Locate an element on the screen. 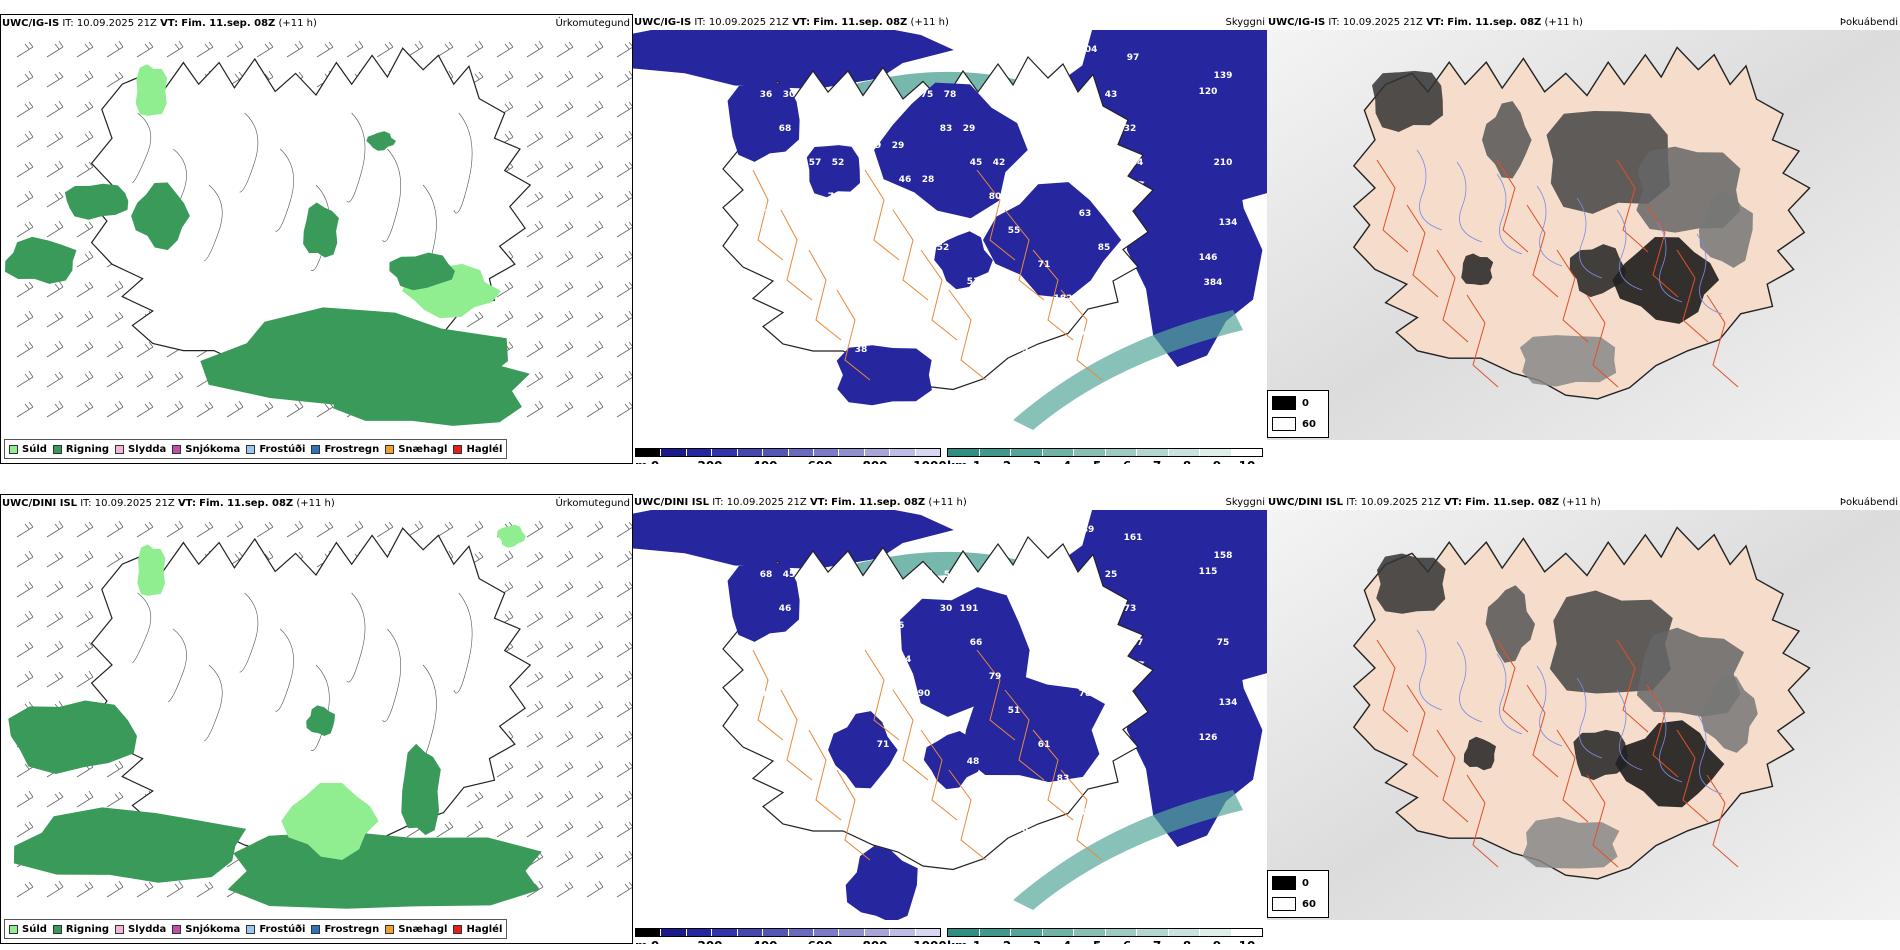  cloud-base-label: 68 is located at coordinates (883, 265).